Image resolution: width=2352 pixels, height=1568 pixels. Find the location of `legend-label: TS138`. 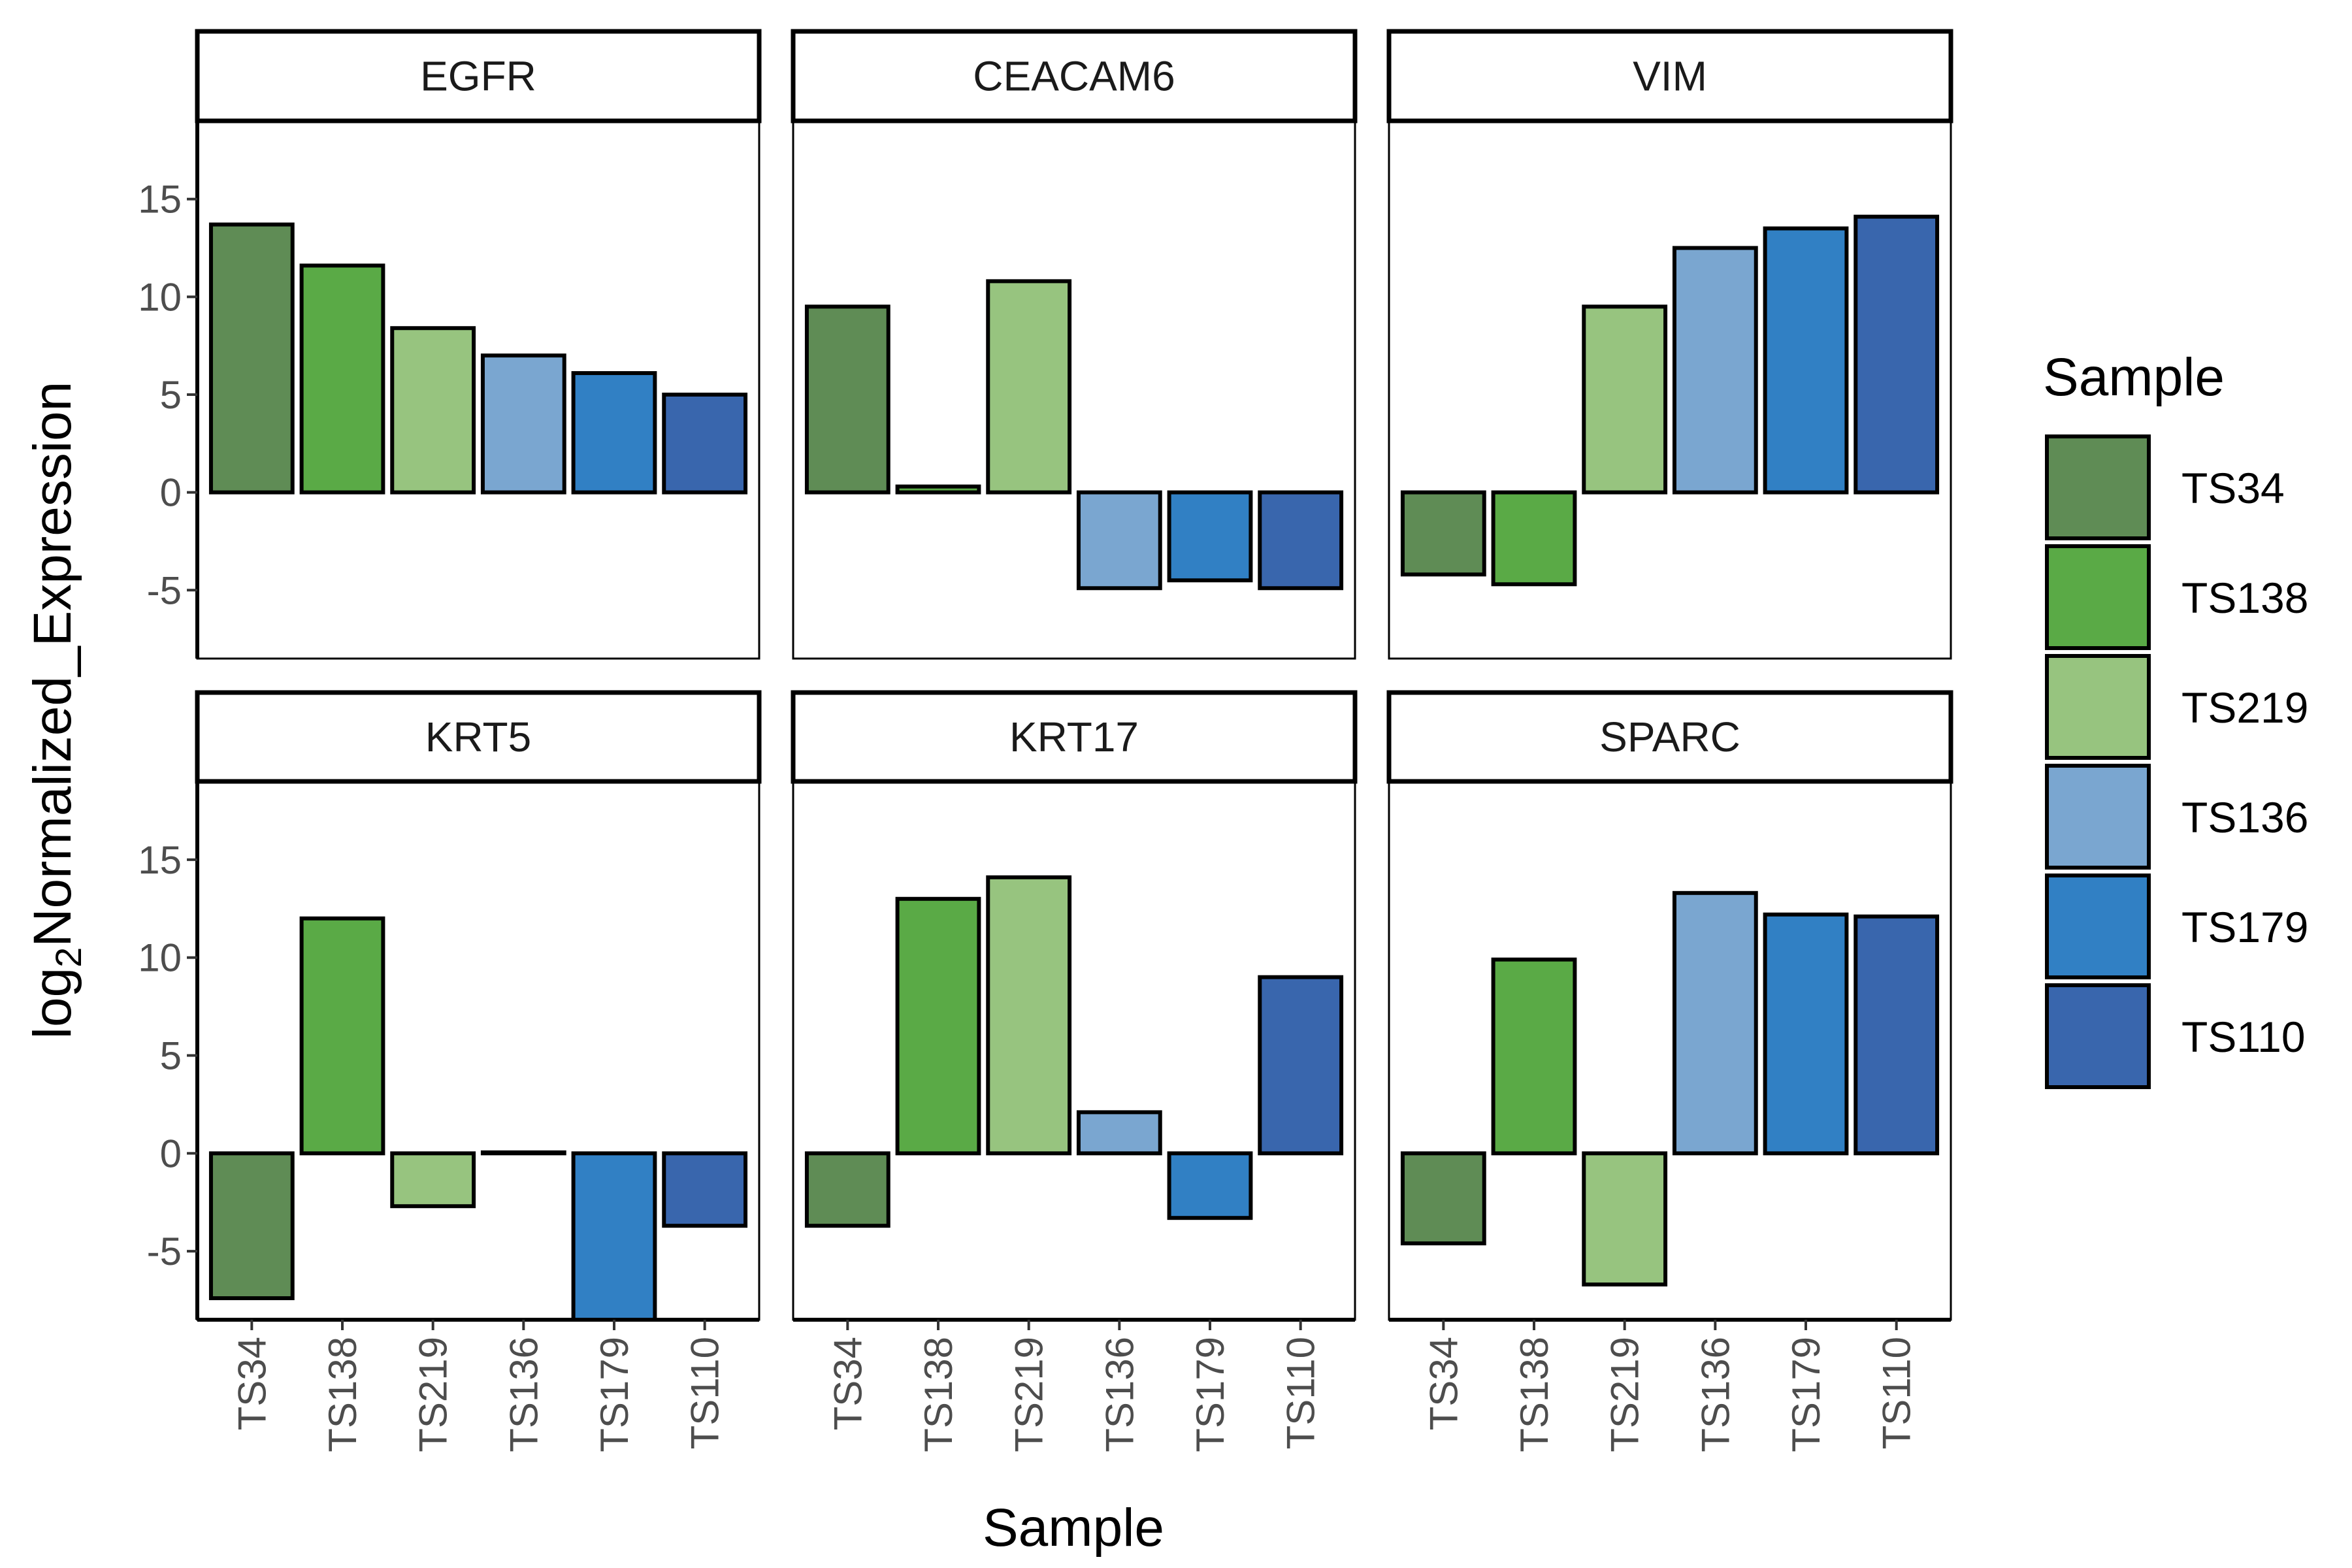

legend-label: TS138 is located at coordinates (2244, 598).